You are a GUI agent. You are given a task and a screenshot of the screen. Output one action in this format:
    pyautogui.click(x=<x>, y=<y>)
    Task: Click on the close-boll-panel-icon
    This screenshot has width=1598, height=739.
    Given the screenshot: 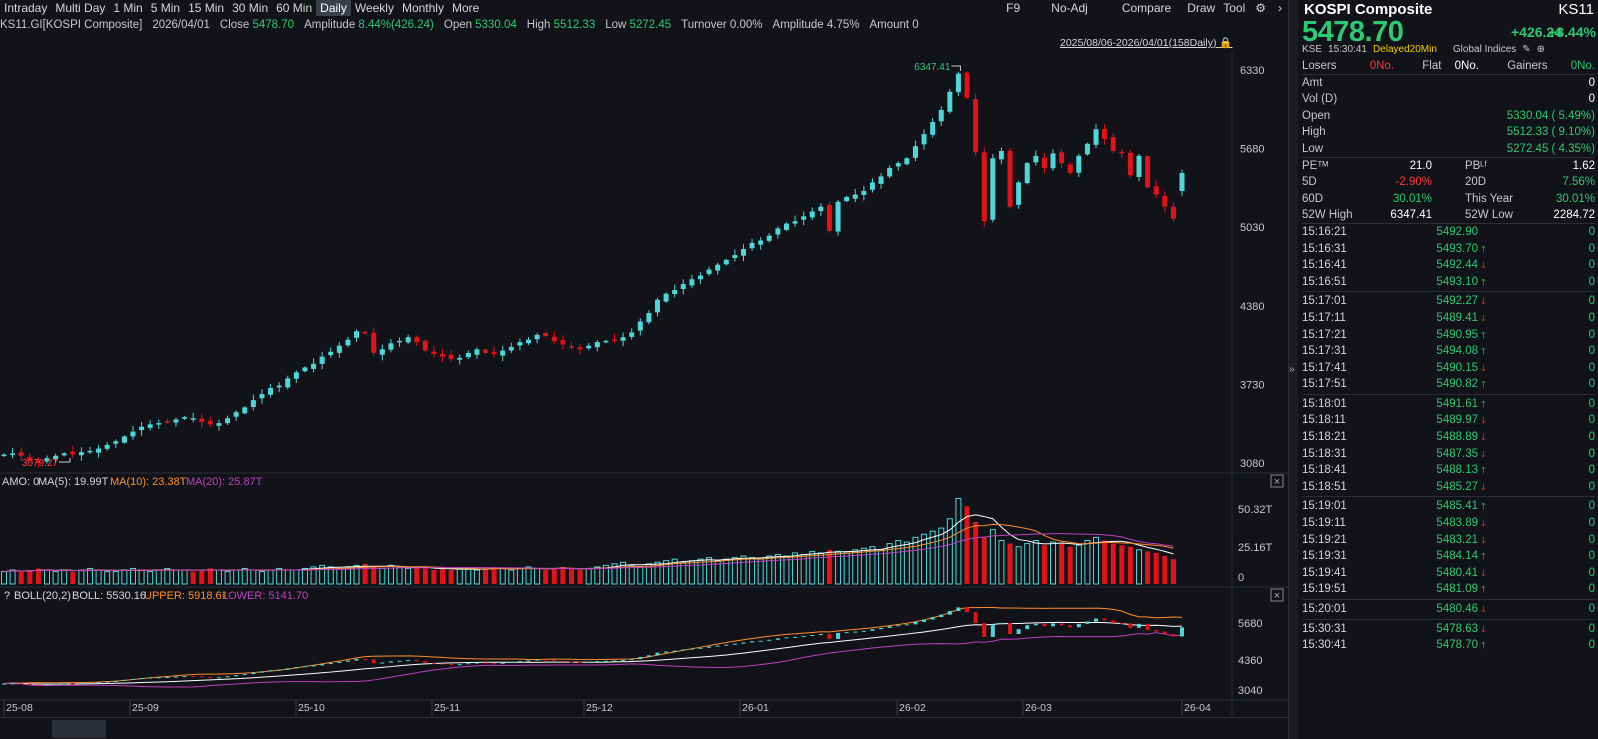 What is the action you would take?
    pyautogui.click(x=1277, y=595)
    